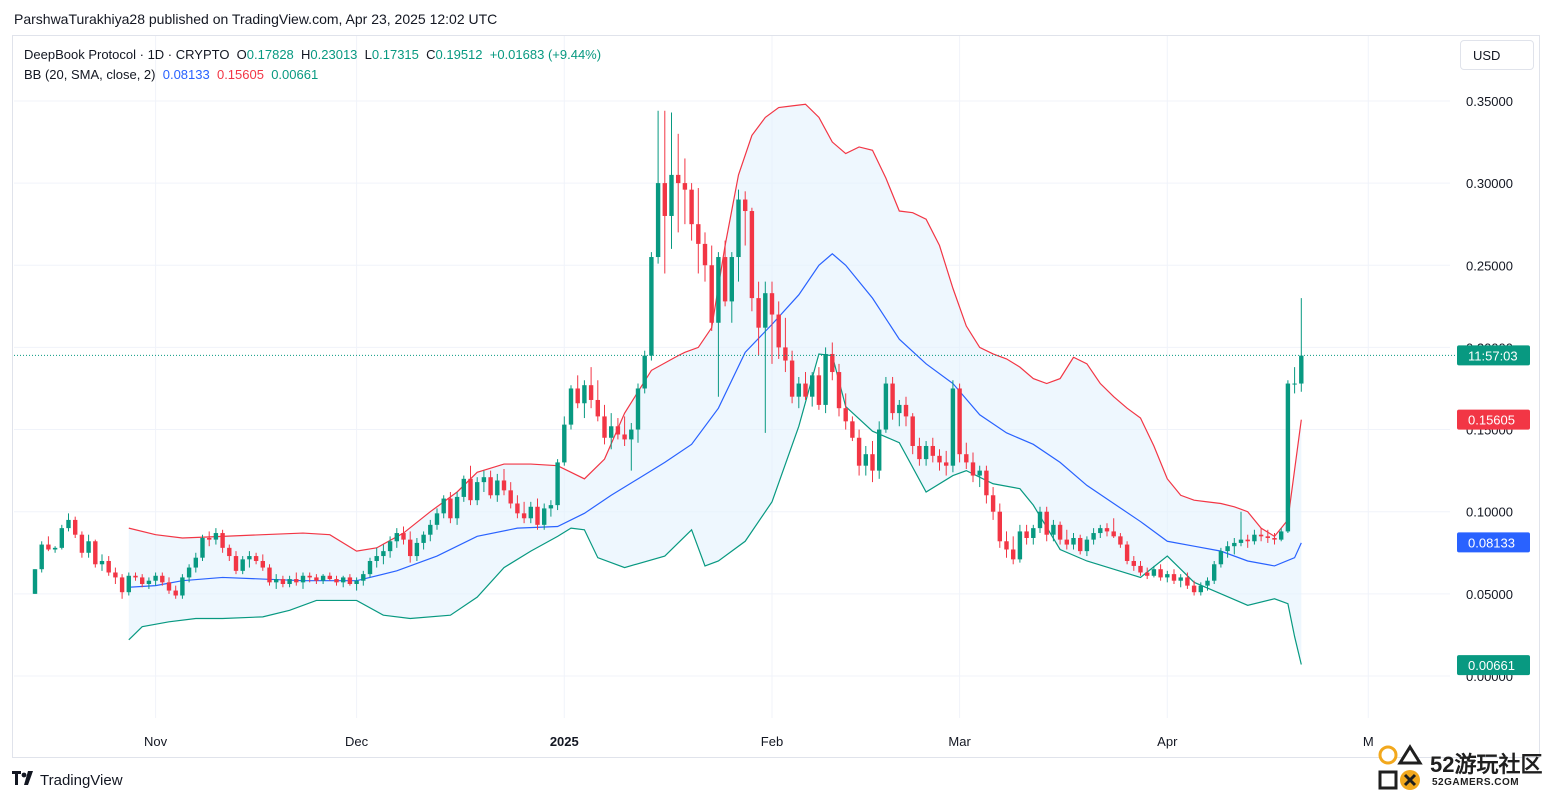 Image resolution: width=1554 pixels, height=803 pixels. What do you see at coordinates (1497, 55) in the screenshot?
I see `currency-button: USD` at bounding box center [1497, 55].